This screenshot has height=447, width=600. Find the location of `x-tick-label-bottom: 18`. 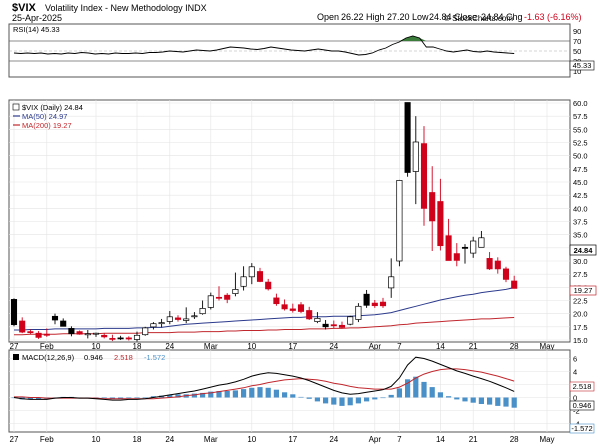

x-tick-label-bottom: 18 is located at coordinates (137, 439).